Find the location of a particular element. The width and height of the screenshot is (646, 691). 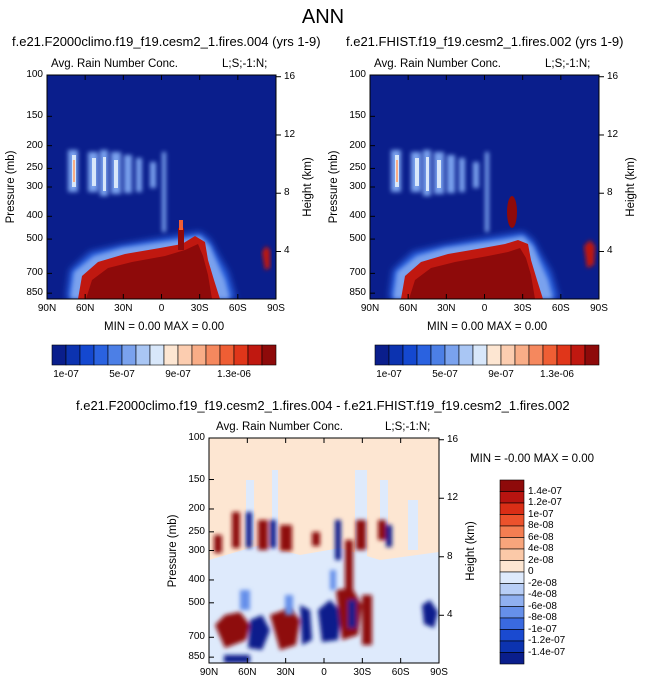

right-pressure-tick: 850 is located at coordinates (357, 293).